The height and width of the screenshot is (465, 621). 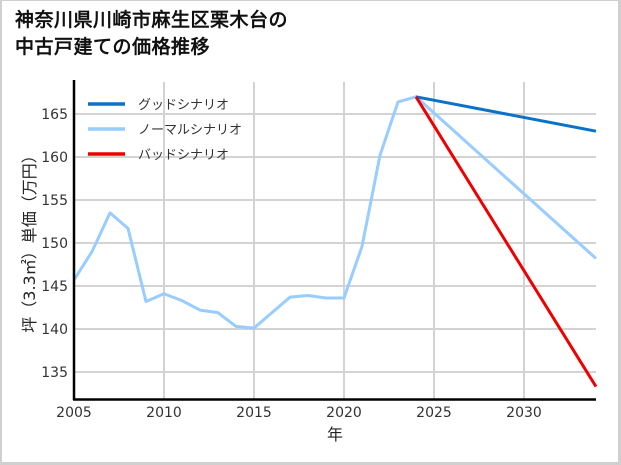 I want to click on x-tick-label: 2030, so click(x=524, y=413).